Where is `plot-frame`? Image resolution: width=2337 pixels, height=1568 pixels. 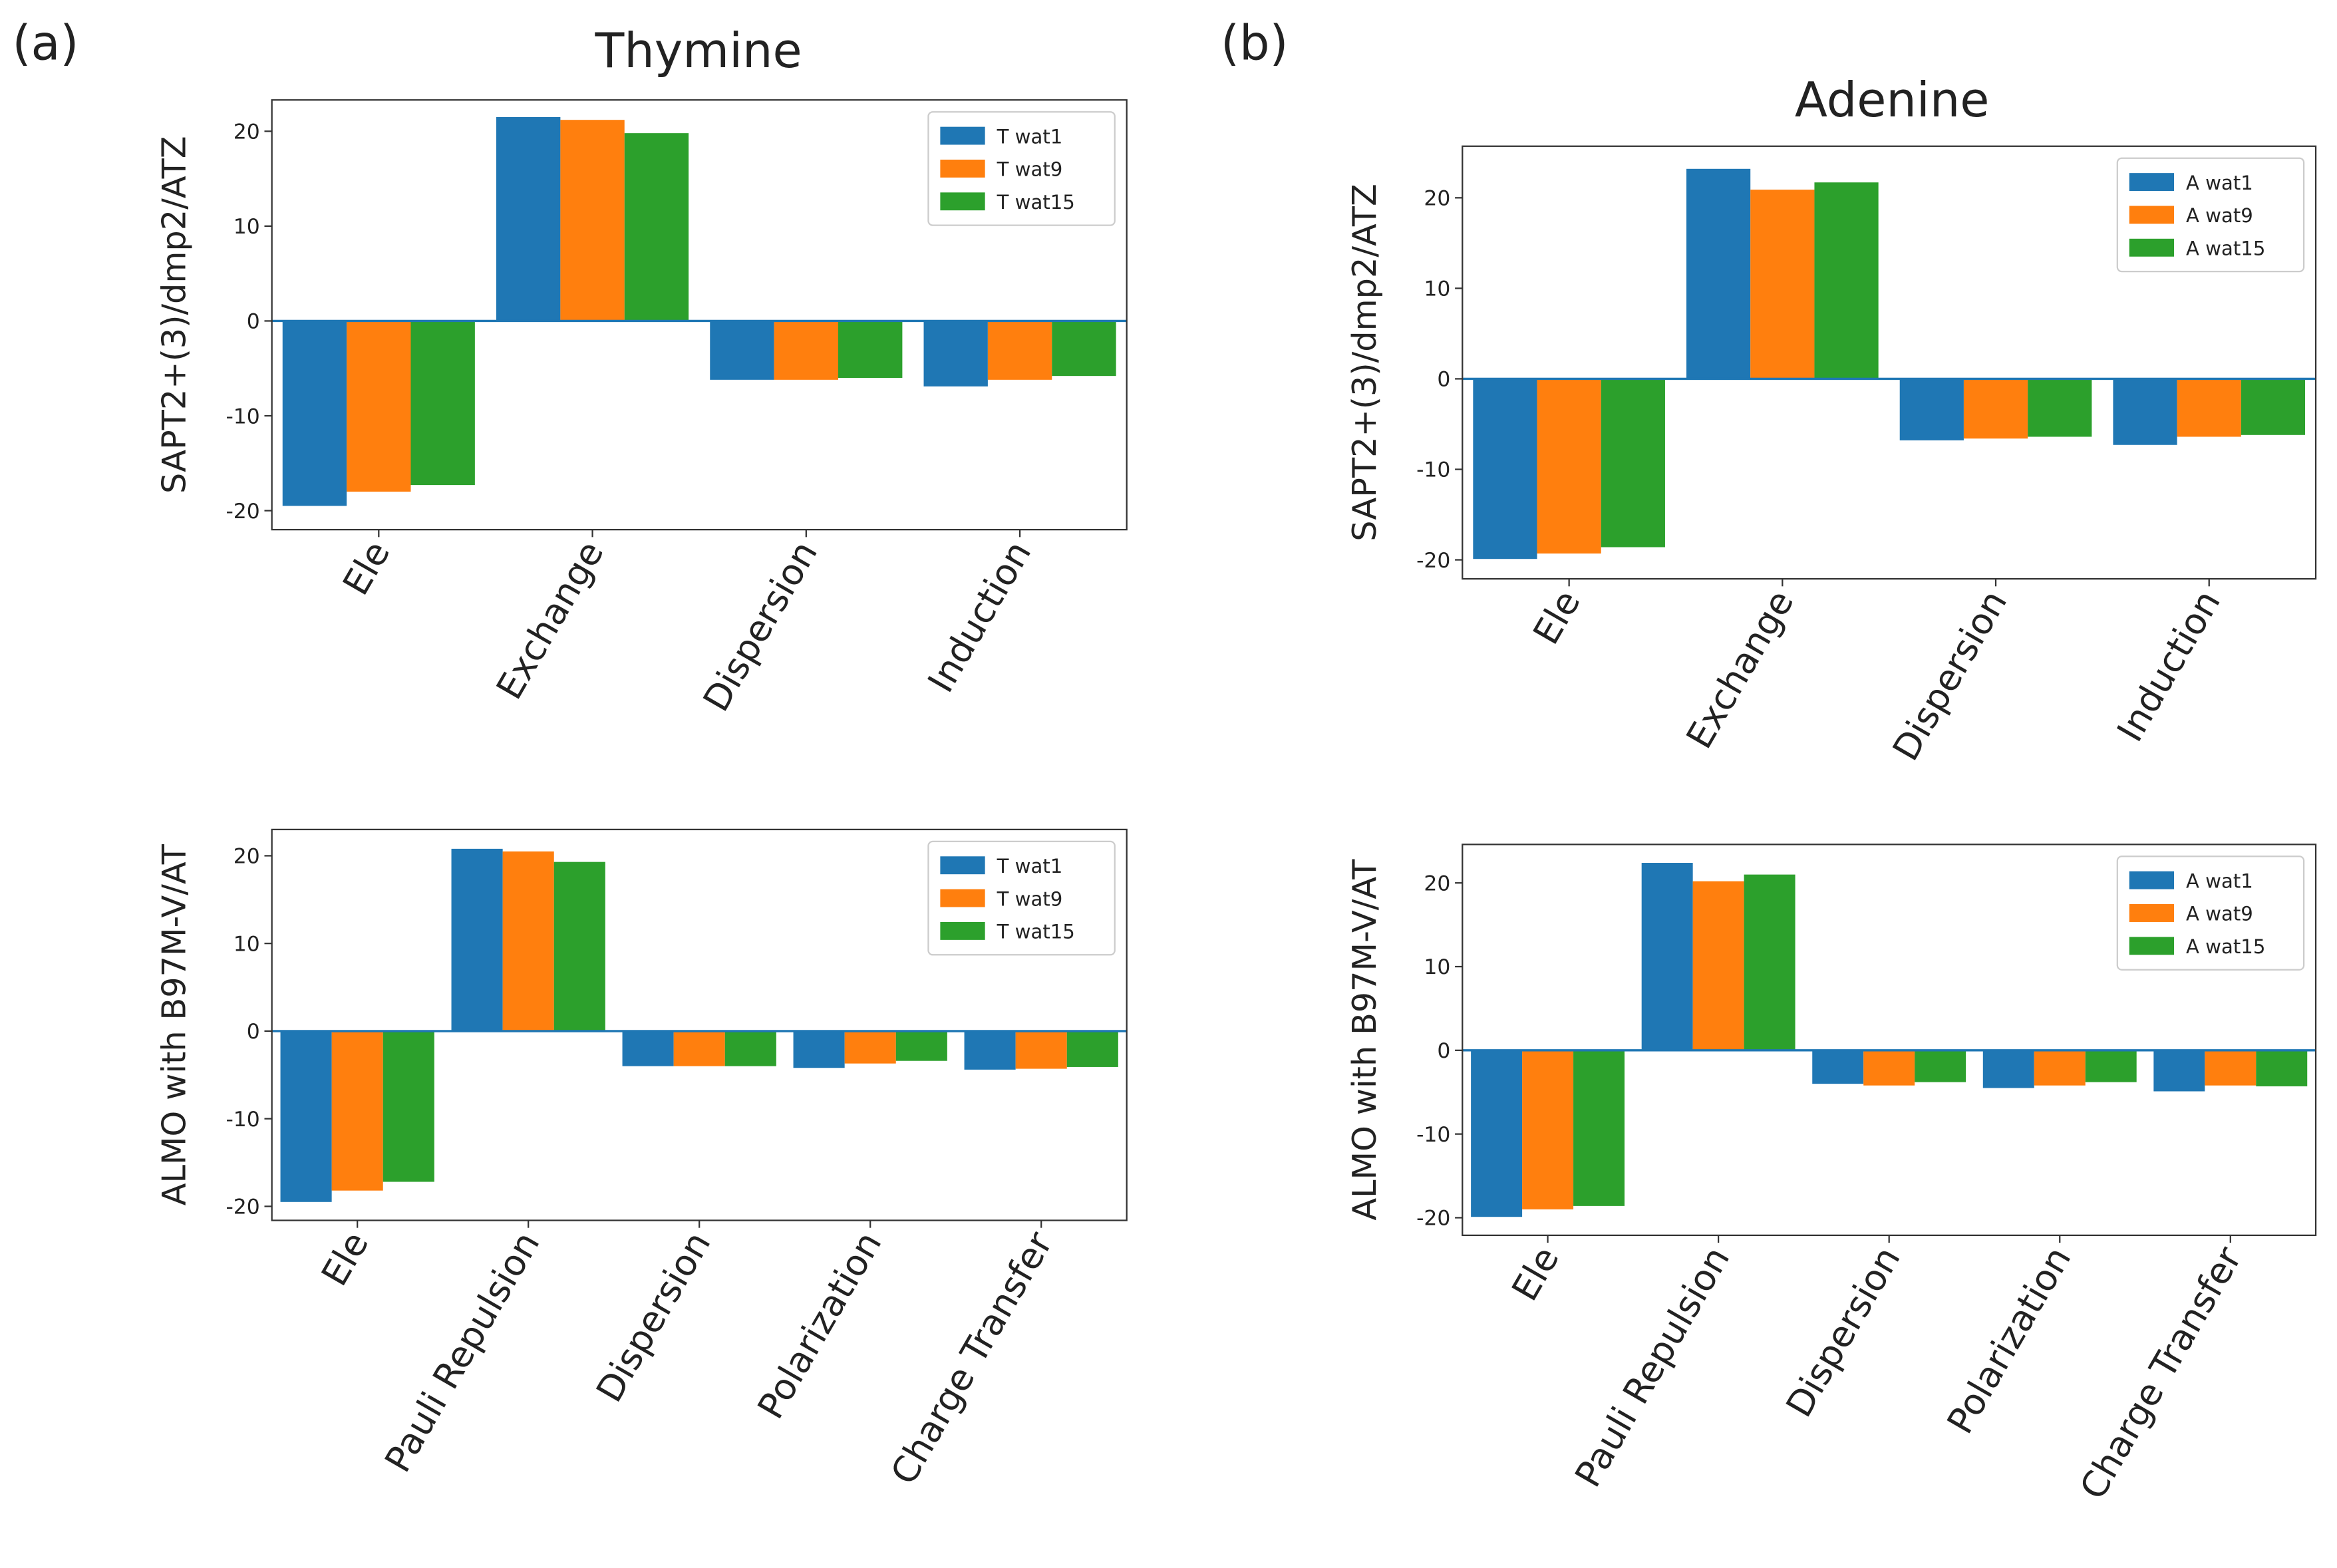 plot-frame is located at coordinates (1889, 362).